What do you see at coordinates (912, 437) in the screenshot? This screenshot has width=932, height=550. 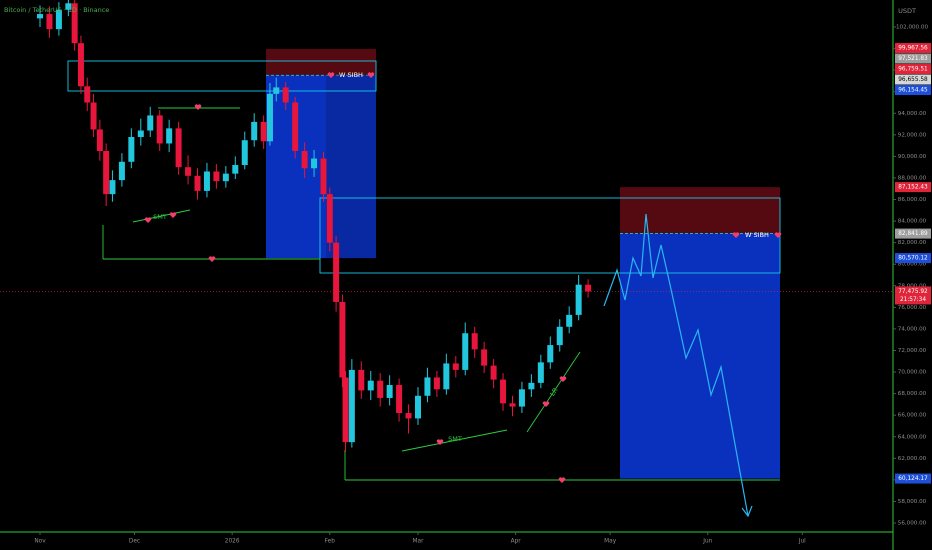 I see `y-tick-label: 64,000.00` at bounding box center [912, 437].